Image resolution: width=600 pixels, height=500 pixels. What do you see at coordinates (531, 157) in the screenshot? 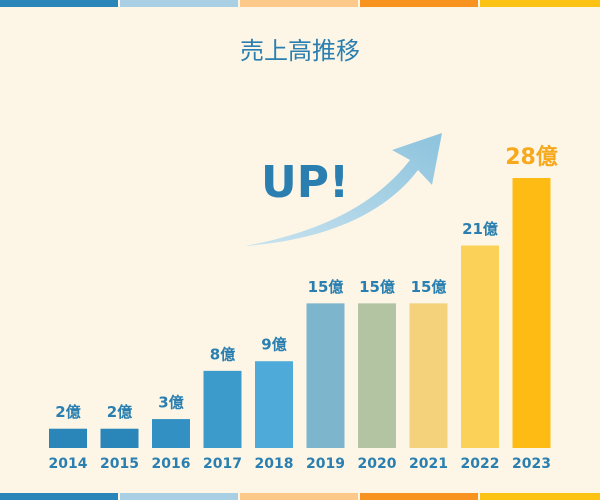
I see `value-label: 28億` at bounding box center [531, 157].